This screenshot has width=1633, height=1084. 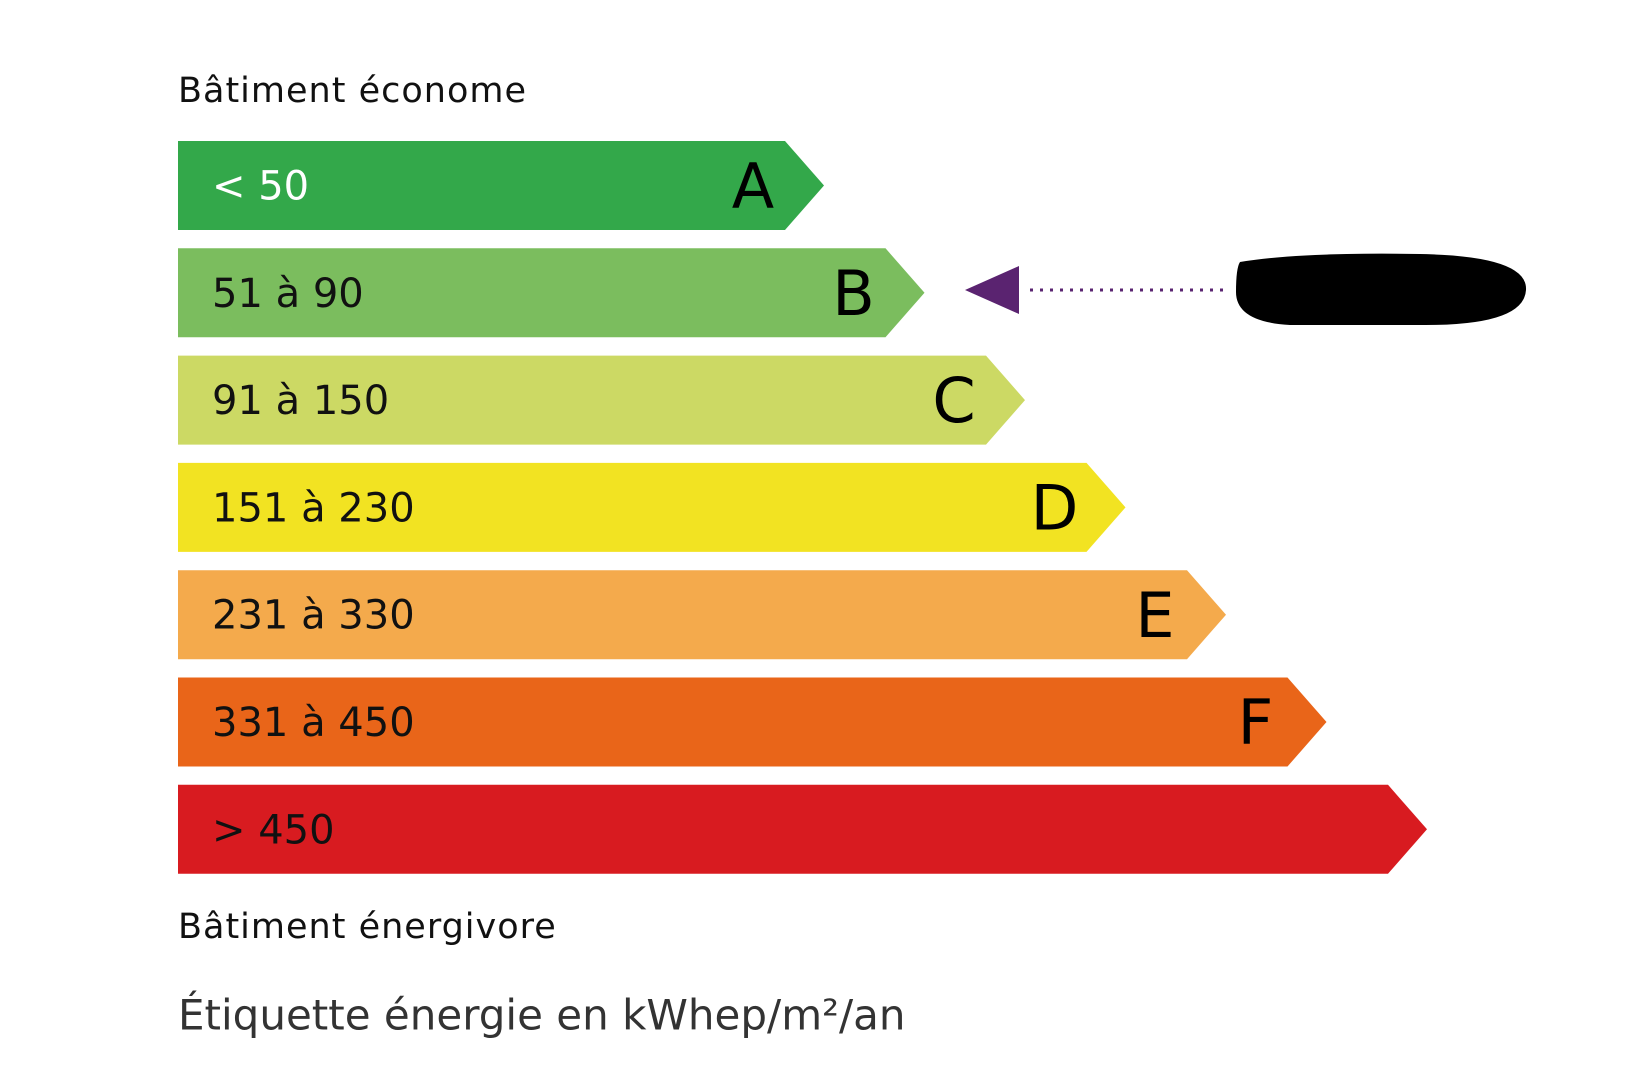 What do you see at coordinates (273, 830) in the screenshot?
I see `band-range: > 450` at bounding box center [273, 830].